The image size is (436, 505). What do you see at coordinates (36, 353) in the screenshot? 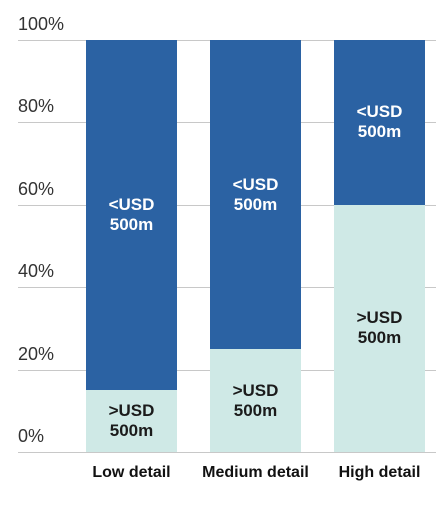
I see `y-tick-label: 20%` at bounding box center [36, 353].